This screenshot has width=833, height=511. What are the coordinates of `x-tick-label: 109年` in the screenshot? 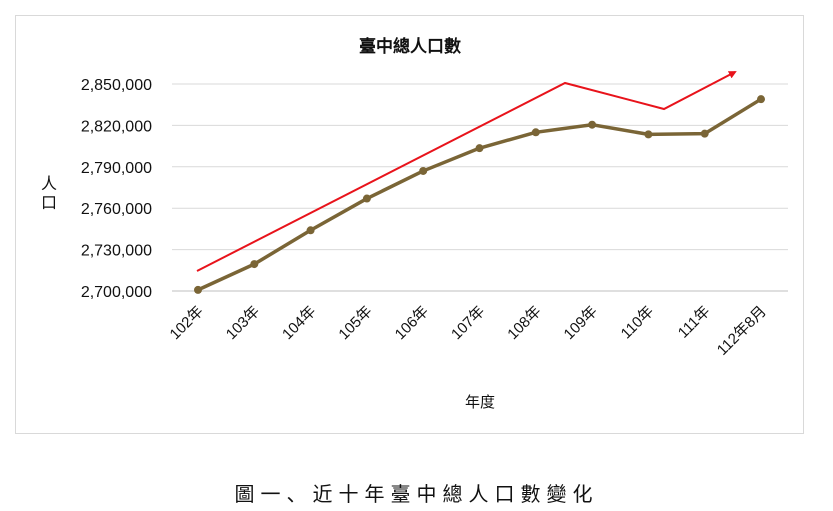 It's located at (581, 323).